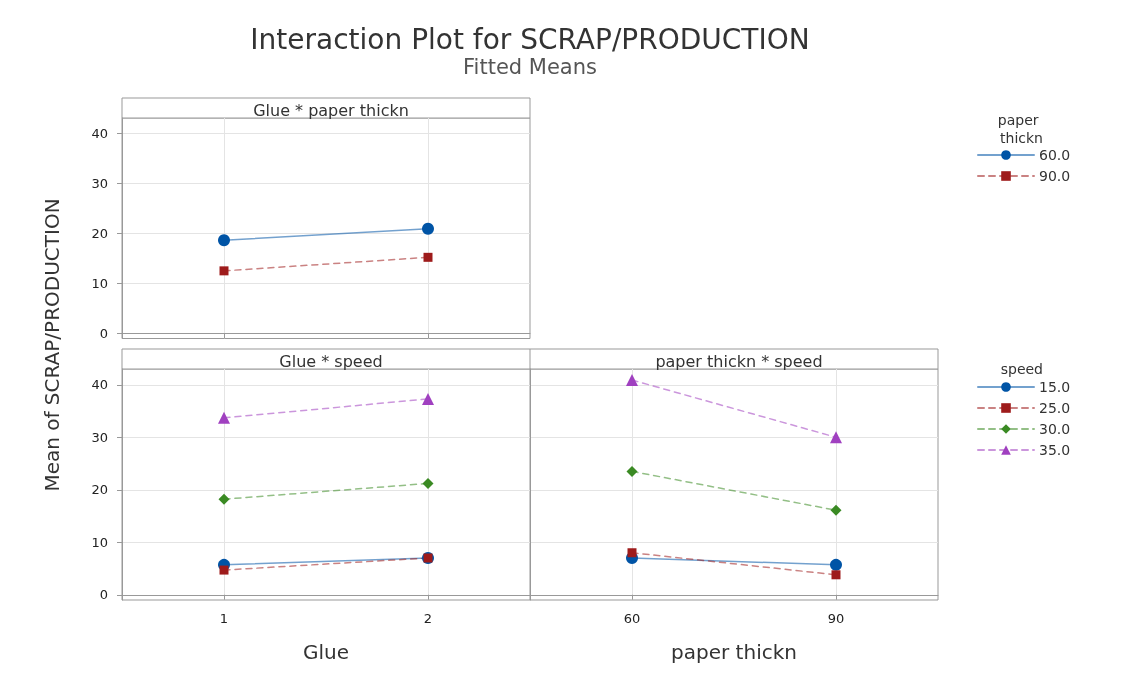 This screenshot has height=674, width=1144. What do you see at coordinates (530, 66) in the screenshot?
I see `text: Fitted Means` at bounding box center [530, 66].